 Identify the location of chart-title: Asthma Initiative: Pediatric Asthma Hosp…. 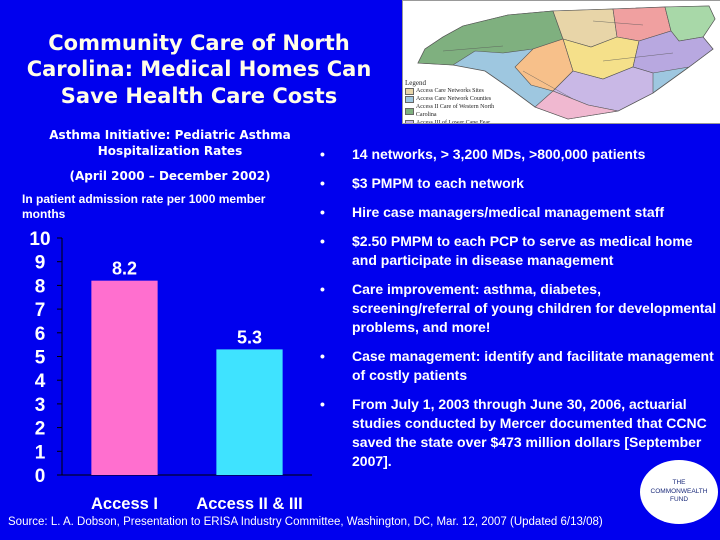
(170, 143).